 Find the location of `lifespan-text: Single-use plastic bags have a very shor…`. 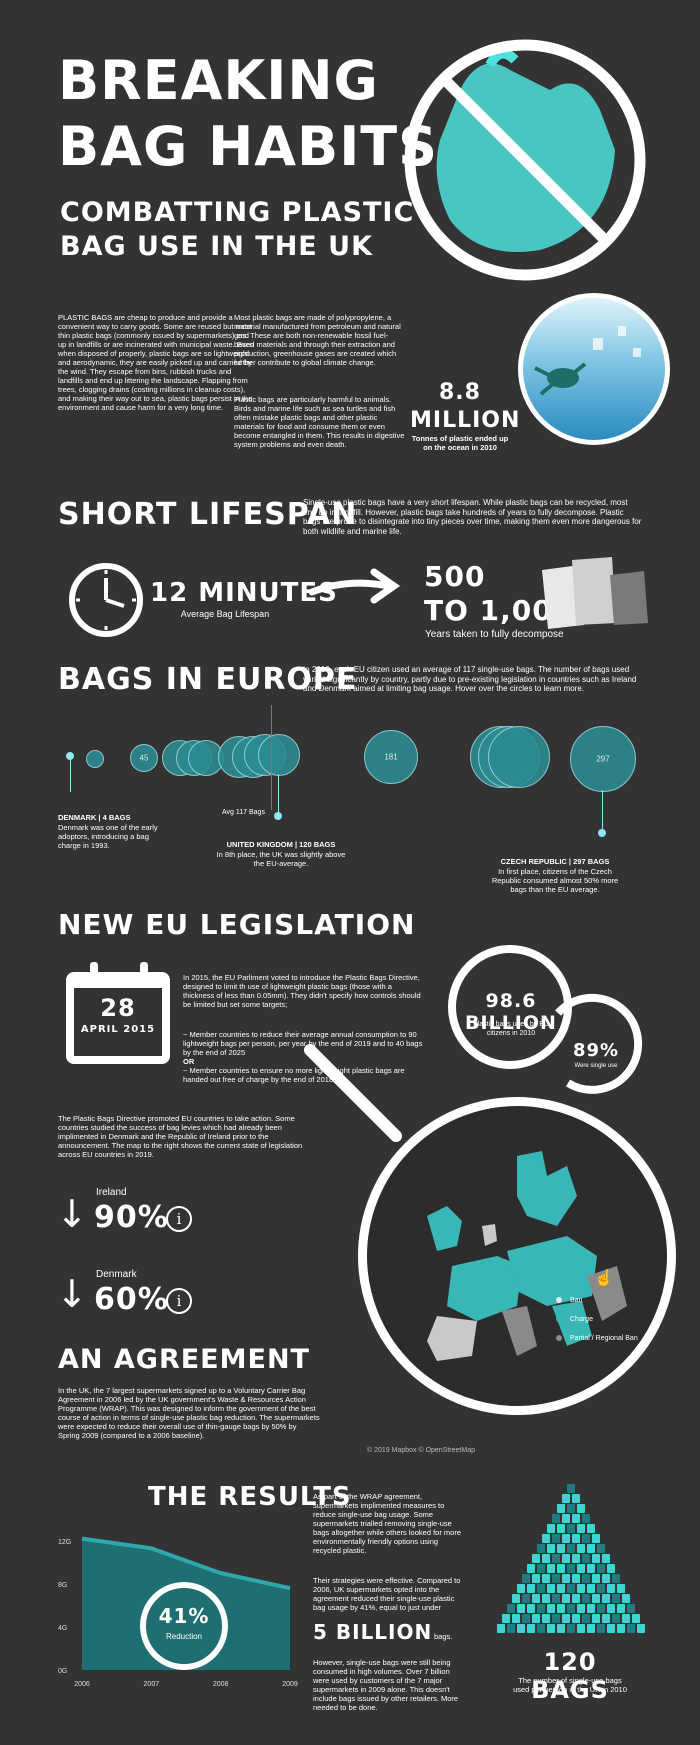

lifespan-text: Single-use plastic bags have a very shor… is located at coordinates (472, 517).